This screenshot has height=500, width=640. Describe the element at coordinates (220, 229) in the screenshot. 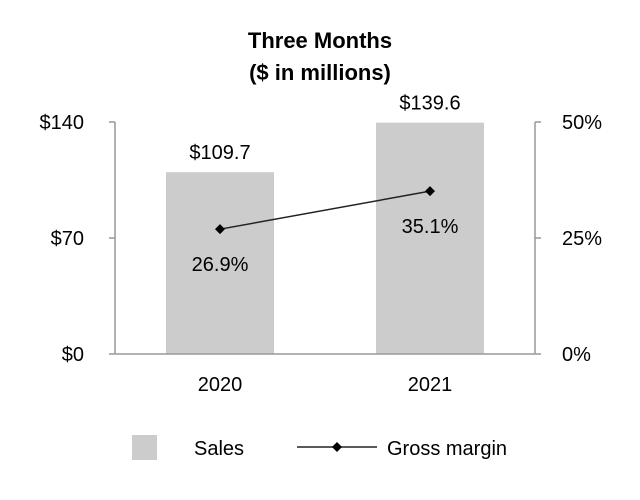

I see `marker-gross-margin-2020` at that location.